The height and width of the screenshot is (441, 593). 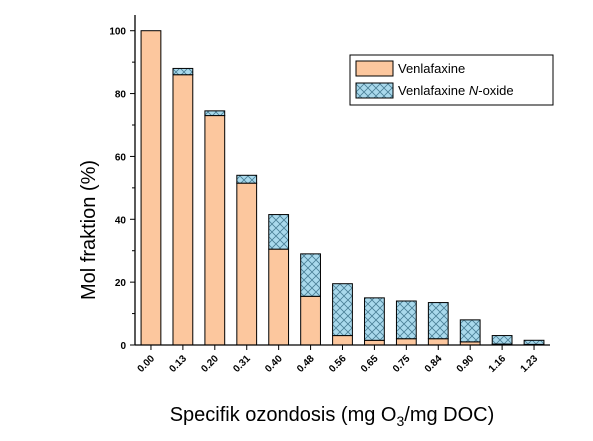 What do you see at coordinates (310, 320) in the screenshot?
I see `bar-venlafaxine-0.48` at bounding box center [310, 320].